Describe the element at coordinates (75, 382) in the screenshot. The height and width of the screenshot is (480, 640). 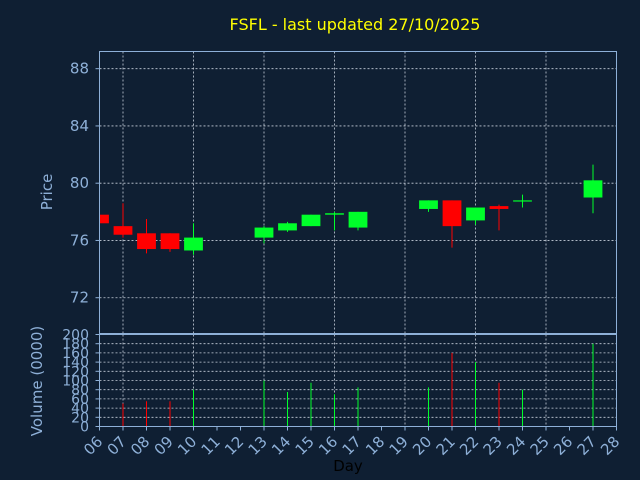
I see `volume-tick-label: 100` at that location.